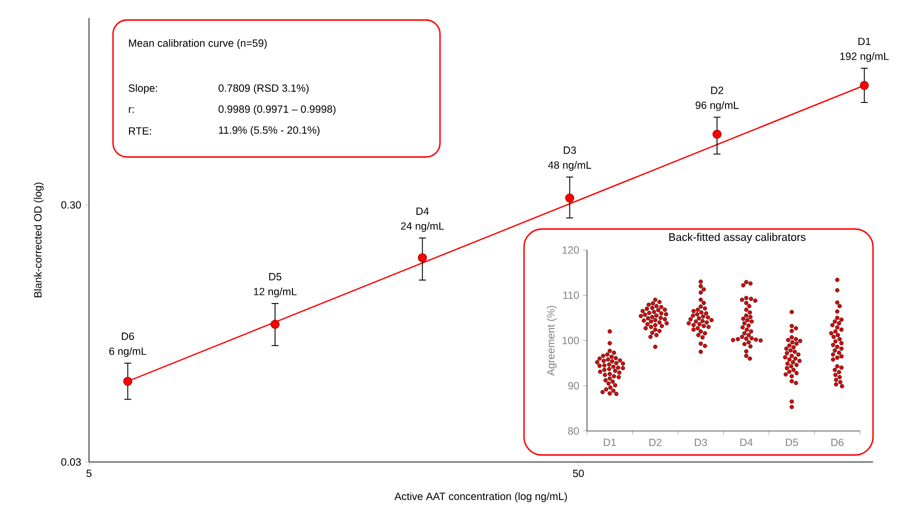 The height and width of the screenshot is (524, 902). I want to click on y-tick-label: 110, so click(571, 295).